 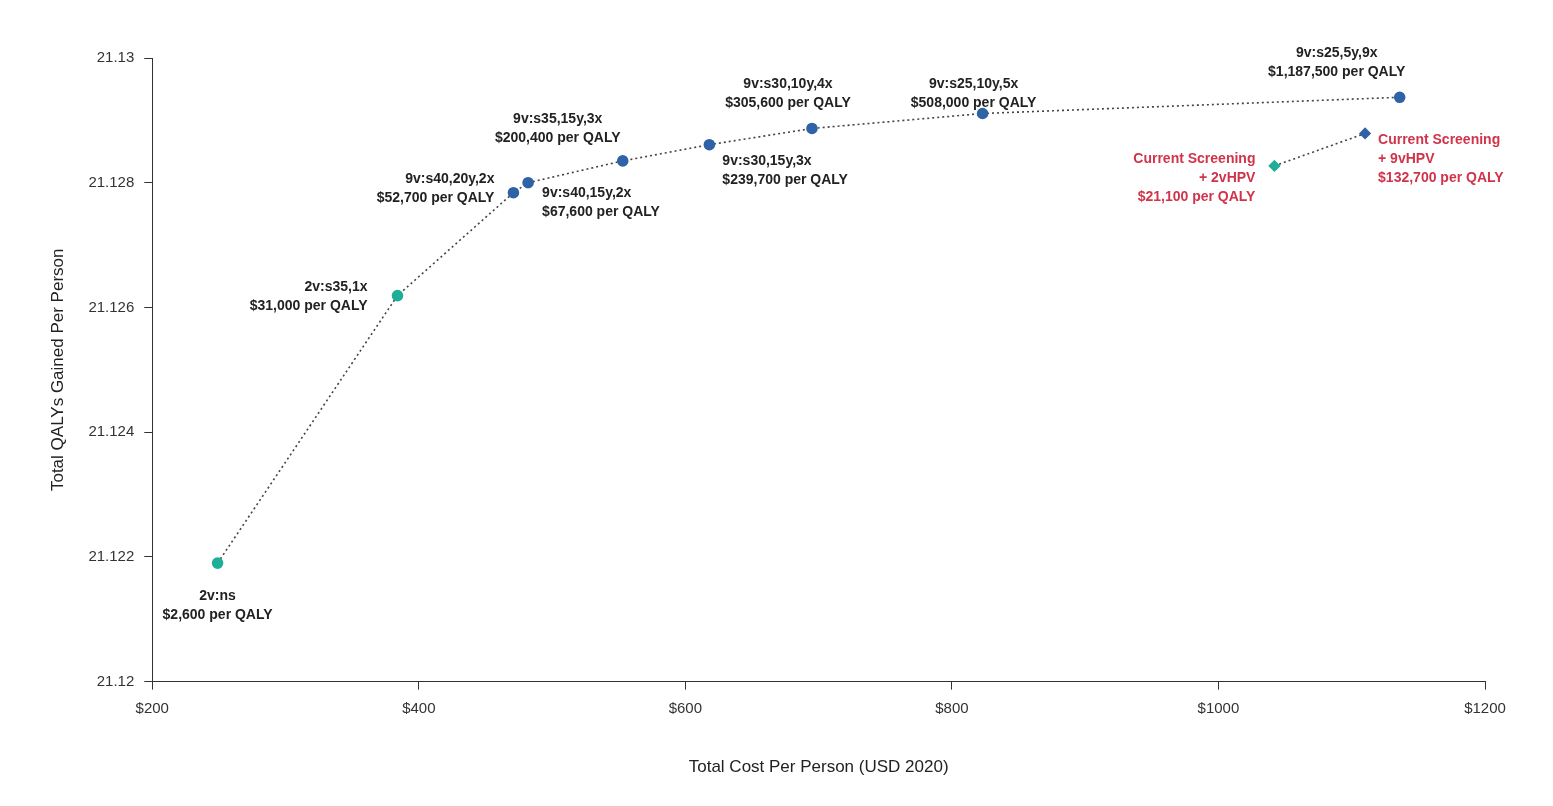 I want to click on annotation: 2v:ns $2,600 per QALY, so click(x=218, y=604).